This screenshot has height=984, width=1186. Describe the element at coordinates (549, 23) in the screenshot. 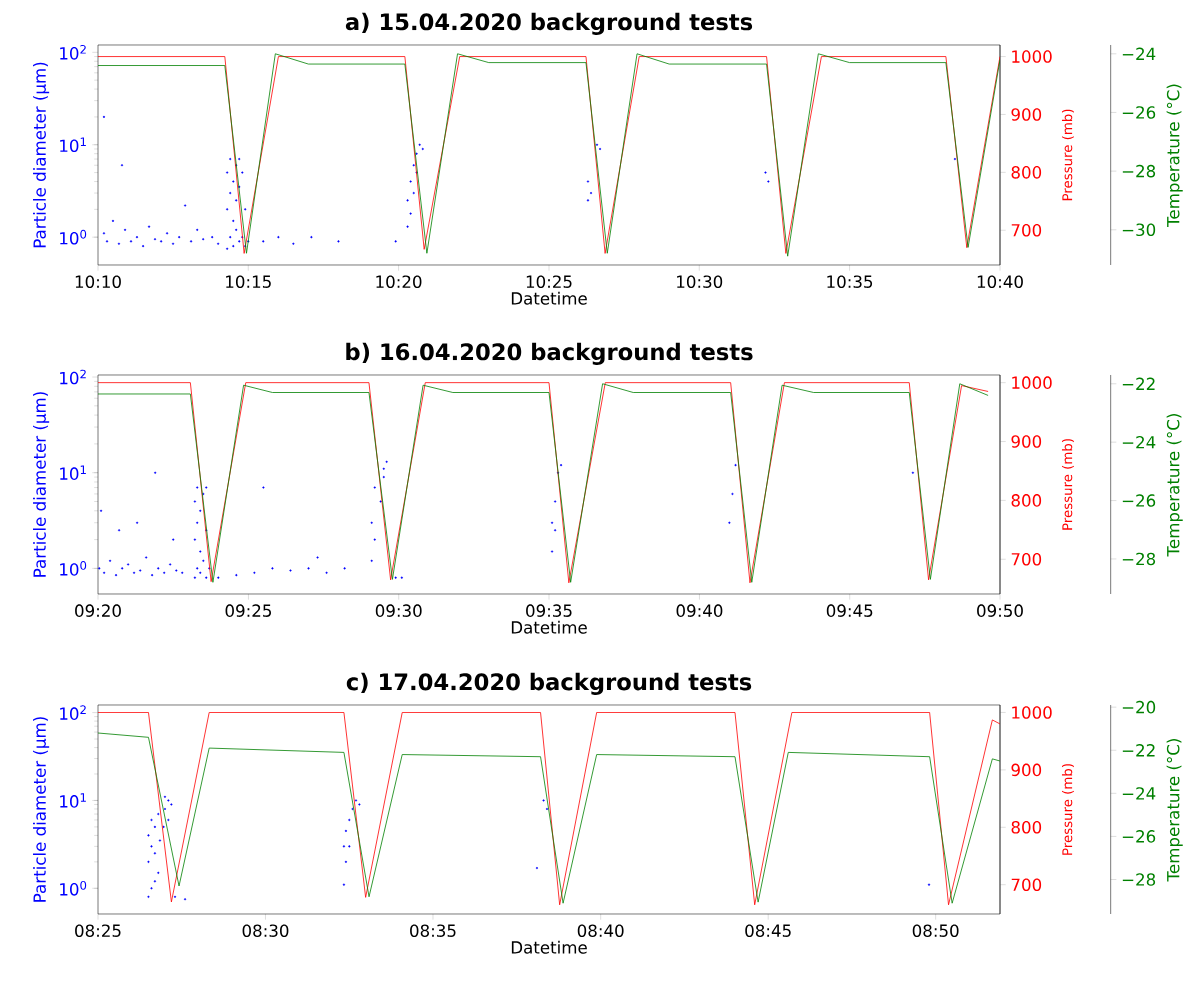

I see `chart-title: a) 15.04.2020 background tests` at that location.